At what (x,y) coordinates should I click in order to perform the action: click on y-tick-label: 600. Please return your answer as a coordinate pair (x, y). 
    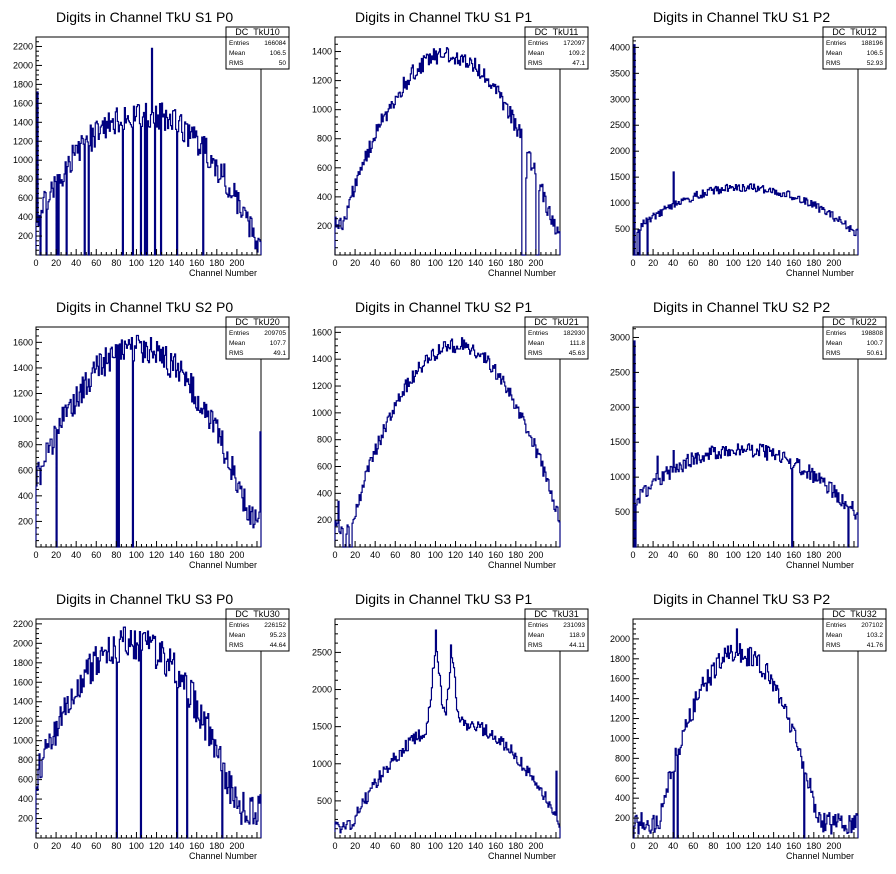
    Looking at the image, I should click on (25, 470).